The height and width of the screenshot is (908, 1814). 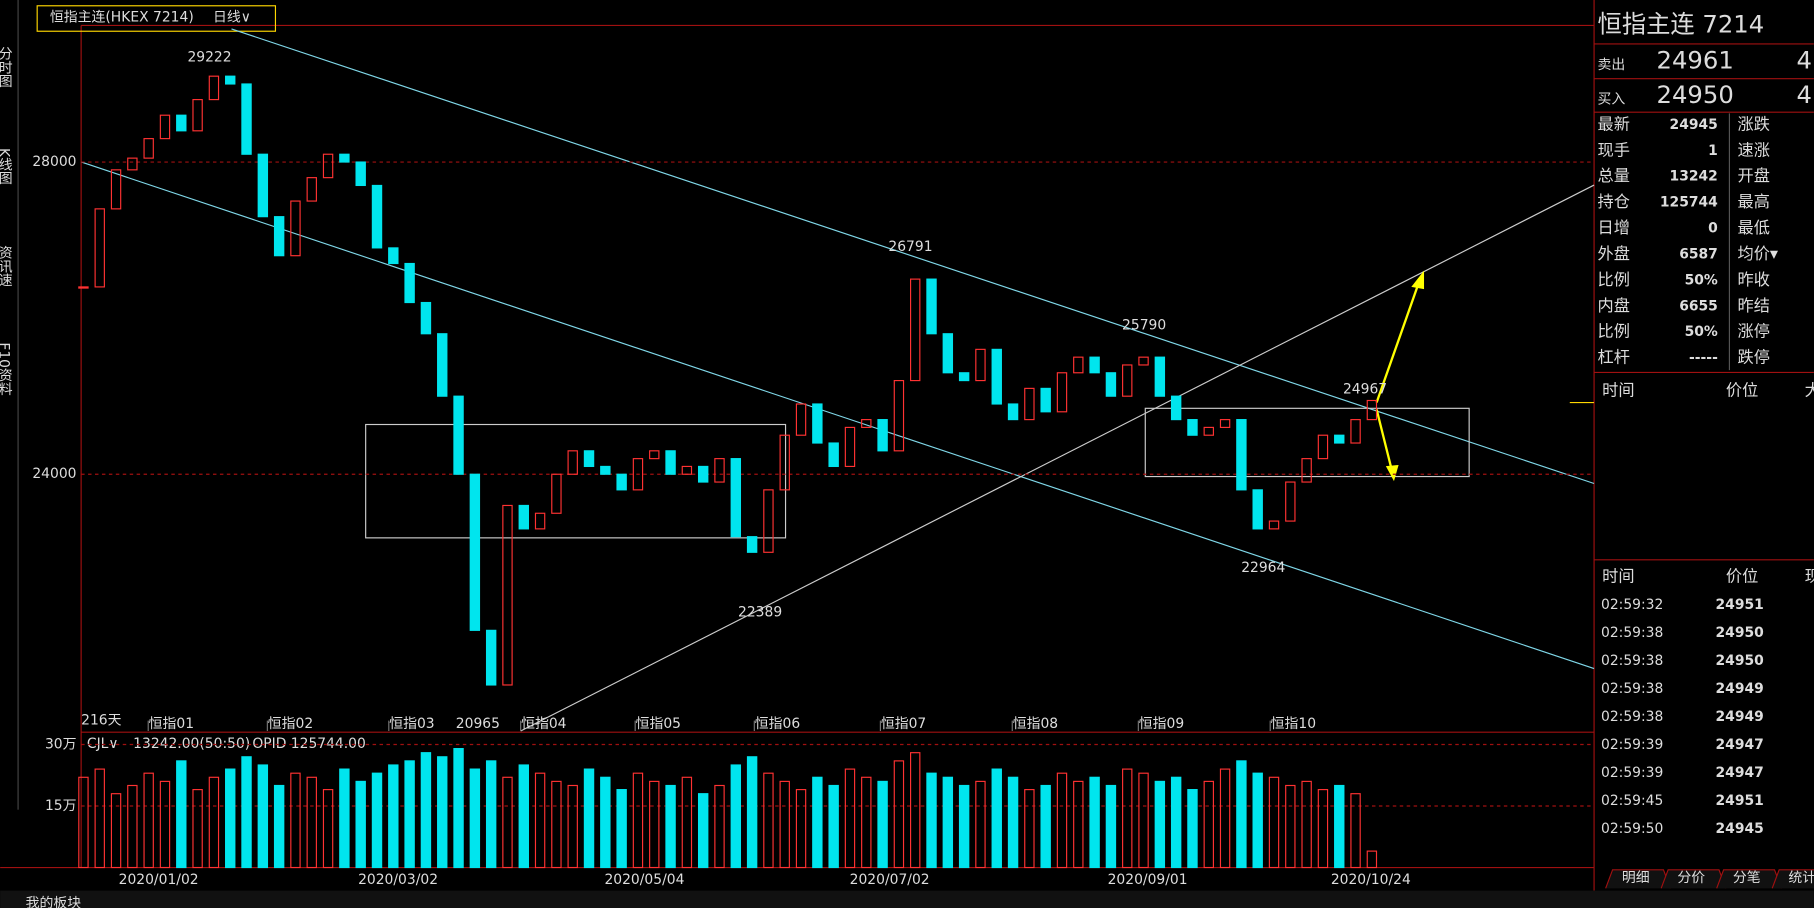 I want to click on panel-tab: 明细, so click(x=1636, y=878).